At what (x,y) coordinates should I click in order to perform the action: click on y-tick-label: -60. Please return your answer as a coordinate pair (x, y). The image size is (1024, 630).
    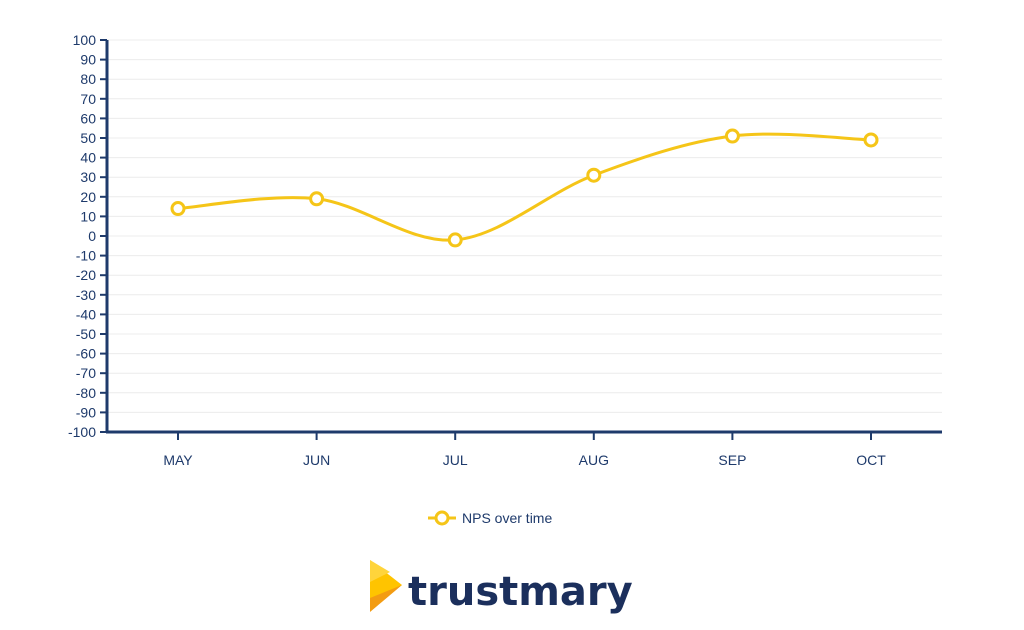
    Looking at the image, I should click on (86, 354).